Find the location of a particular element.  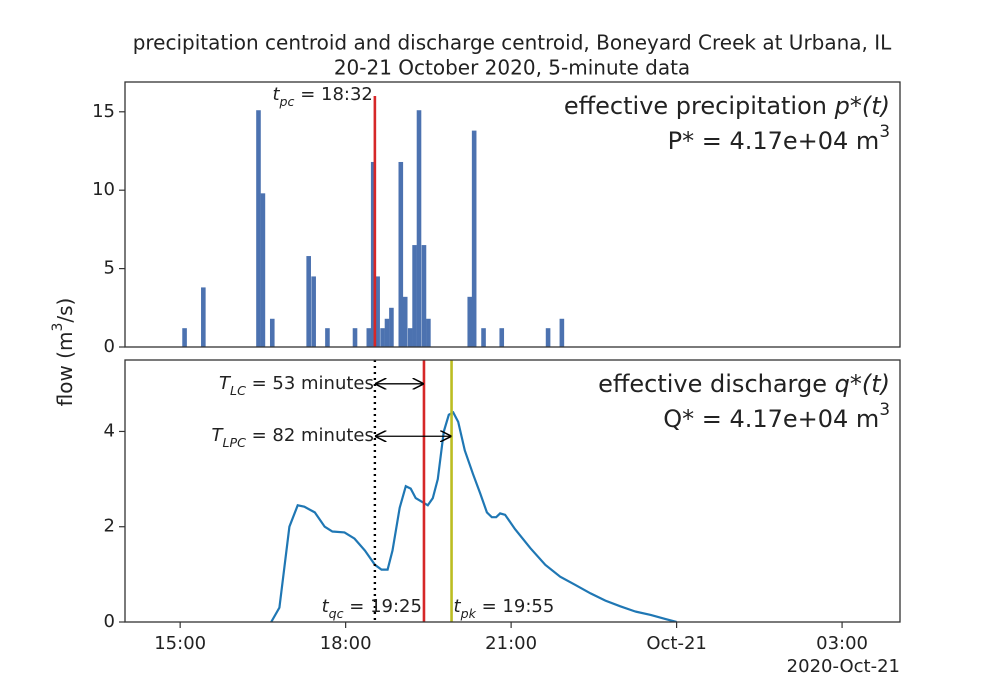

vline-label: tpc = 18:32 is located at coordinates (322, 96).